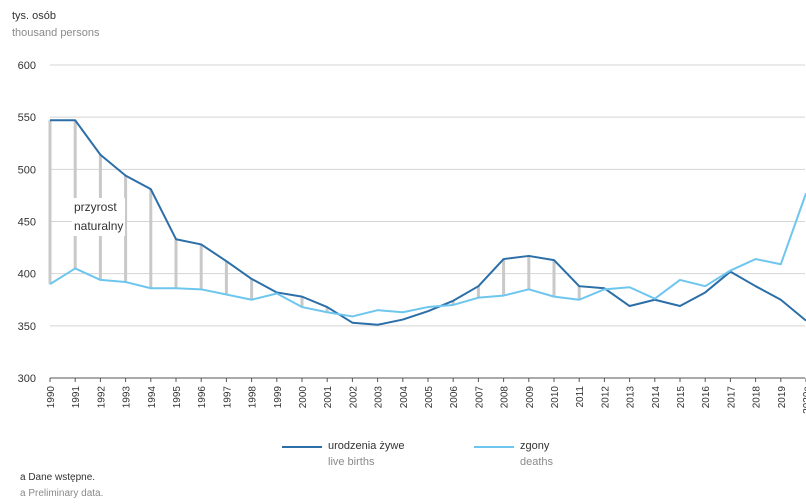 This screenshot has width=806, height=504. What do you see at coordinates (127, 397) in the screenshot?
I see `x-tick-label: 1993` at bounding box center [127, 397].